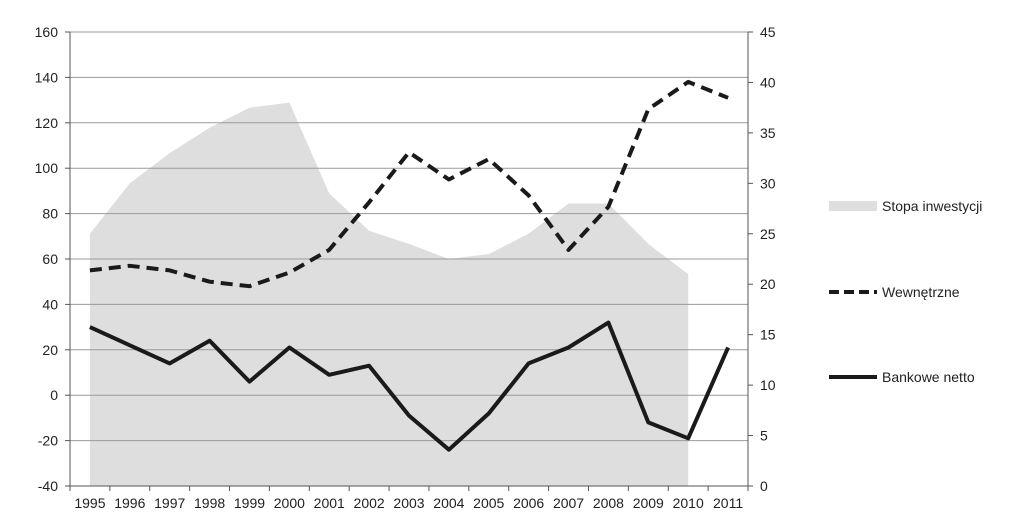  What do you see at coordinates (48, 441) in the screenshot?
I see `y-left-tick-label: -20` at bounding box center [48, 441].